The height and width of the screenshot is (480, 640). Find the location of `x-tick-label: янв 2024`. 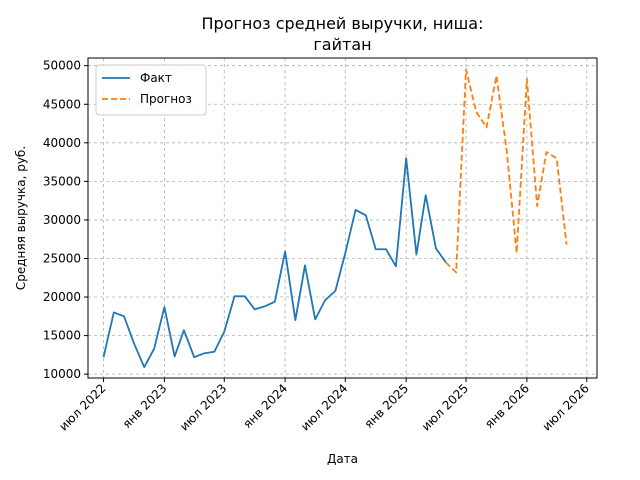

x-tick-label: янв 2024 is located at coordinates (265, 406).